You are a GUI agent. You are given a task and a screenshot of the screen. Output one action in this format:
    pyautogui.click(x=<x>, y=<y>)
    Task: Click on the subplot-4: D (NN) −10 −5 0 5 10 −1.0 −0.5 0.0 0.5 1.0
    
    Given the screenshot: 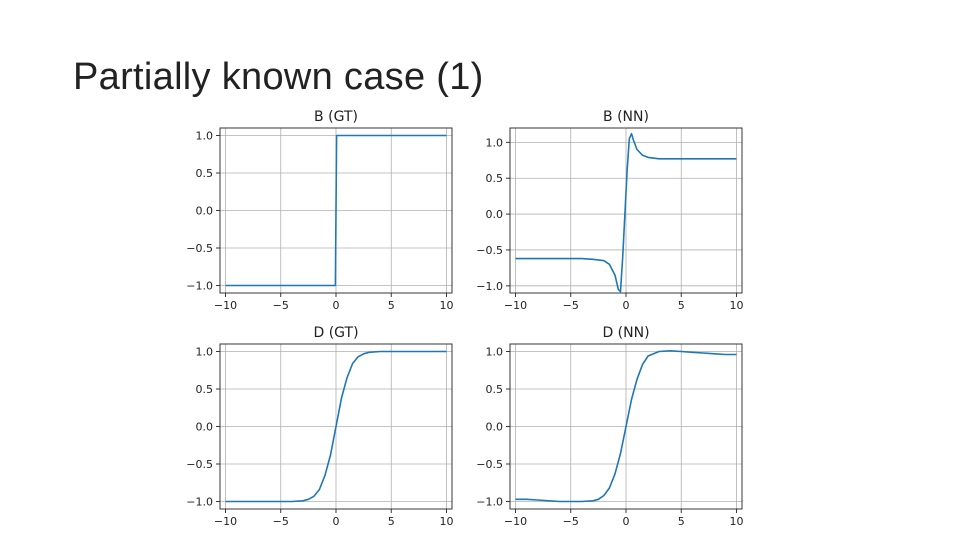 What is the action you would take?
    pyautogui.click(x=609, y=426)
    